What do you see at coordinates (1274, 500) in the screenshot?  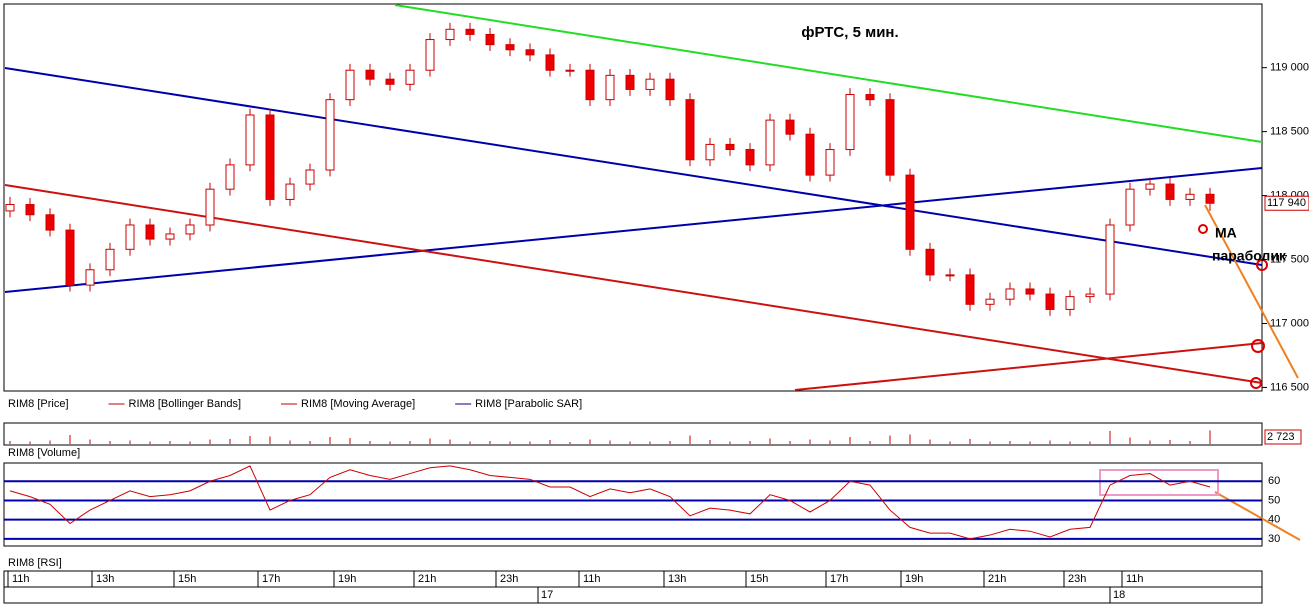 I see `rsi-tick-label: 50` at bounding box center [1274, 500].